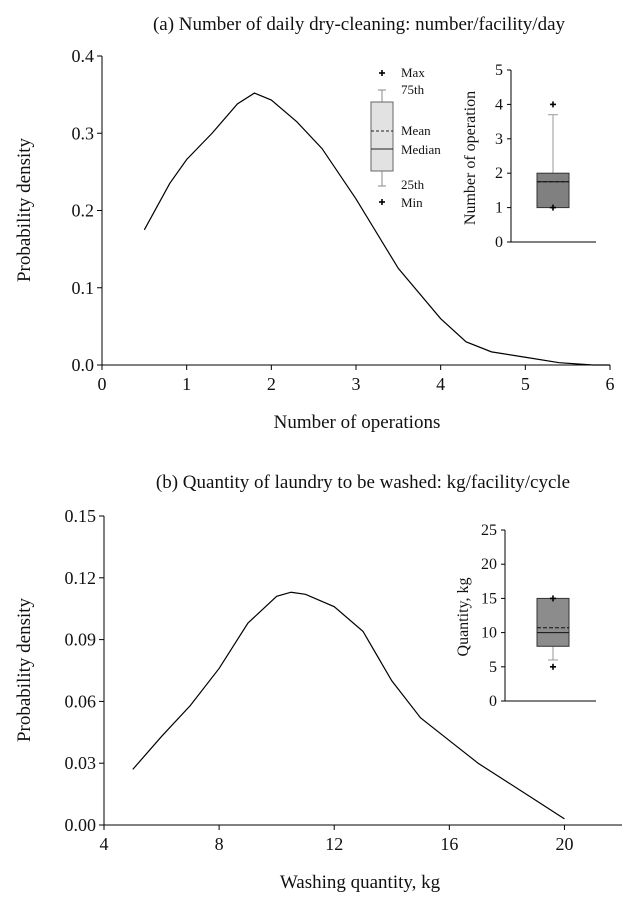 This screenshot has height=897, width=639. What do you see at coordinates (81, 640) in the screenshot?
I see `y-tick-label: 0.09` at bounding box center [81, 640].